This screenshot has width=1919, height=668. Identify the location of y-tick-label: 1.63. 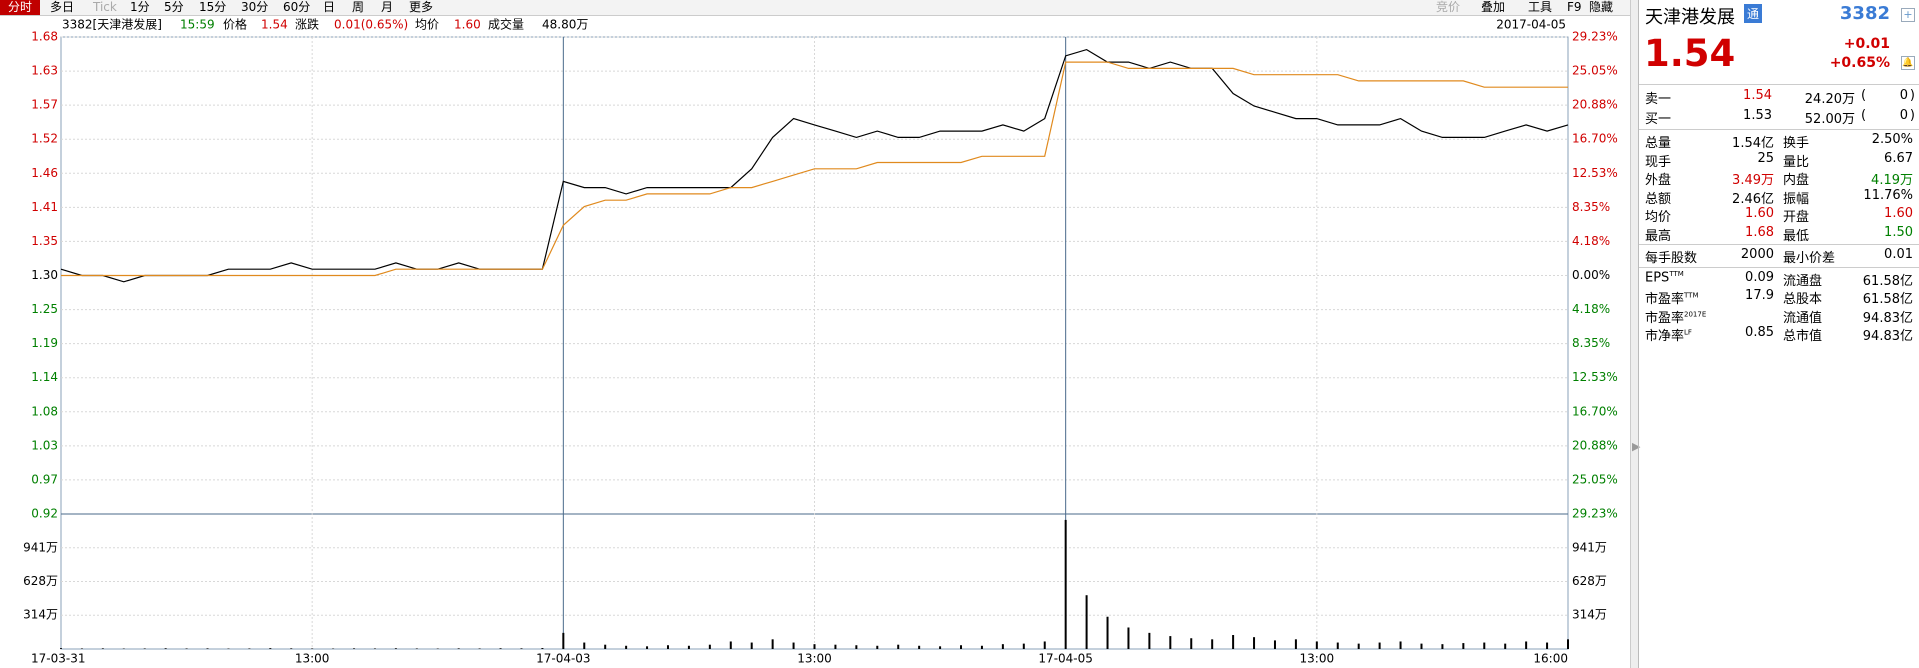
(44, 71).